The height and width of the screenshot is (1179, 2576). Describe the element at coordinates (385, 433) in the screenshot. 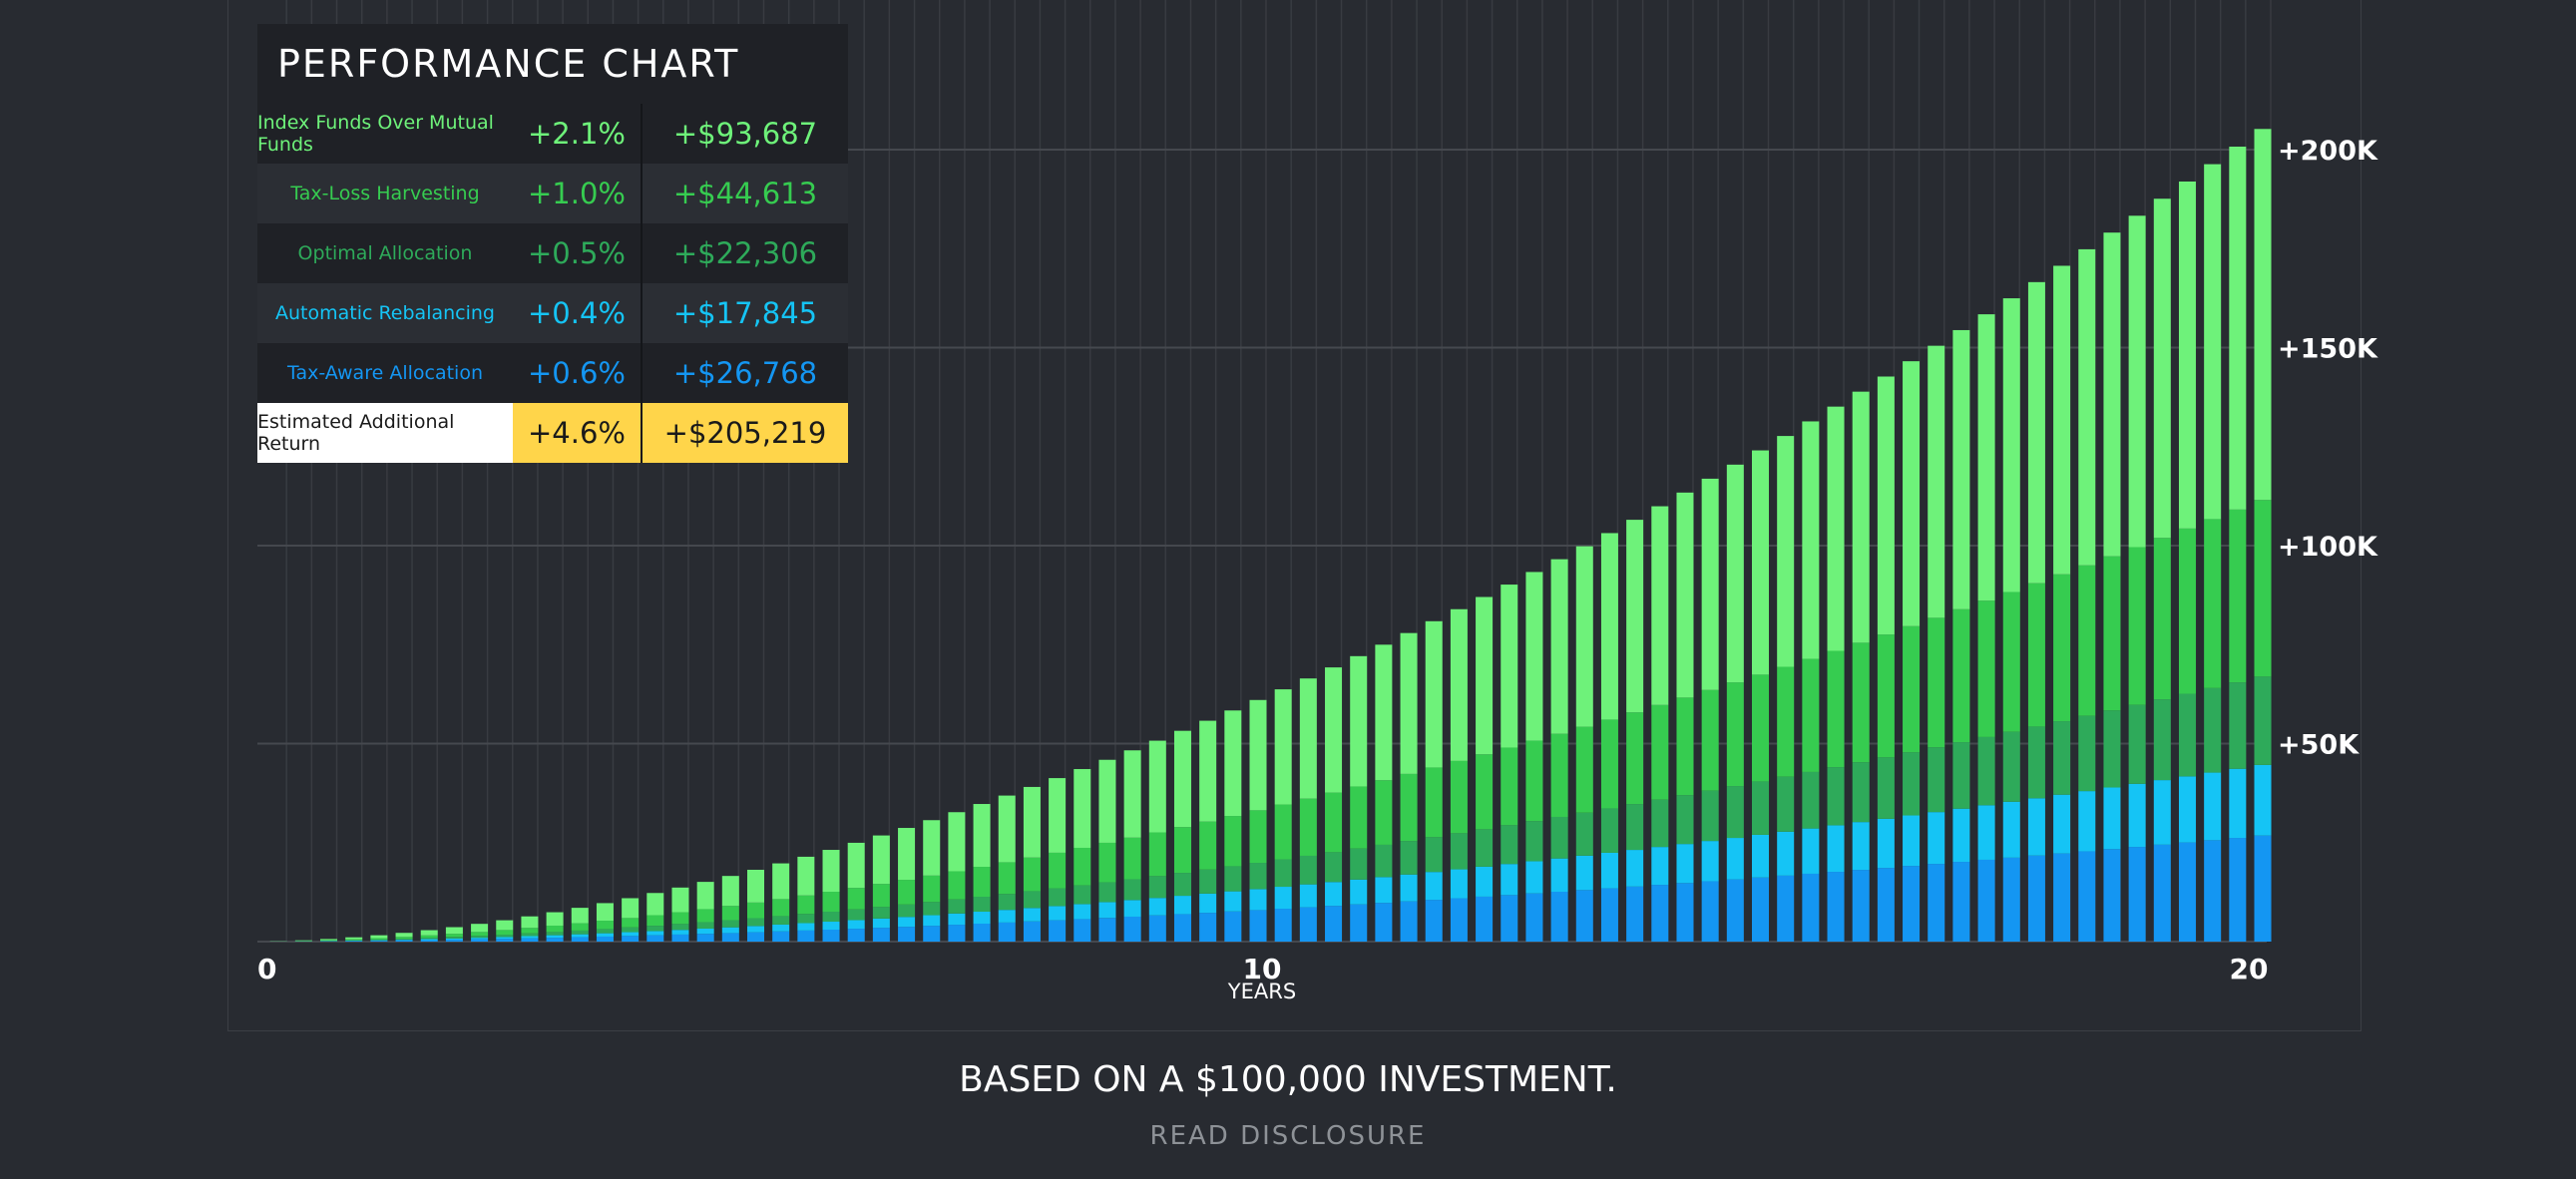

I see `total-name: Estimated Additional Return` at that location.